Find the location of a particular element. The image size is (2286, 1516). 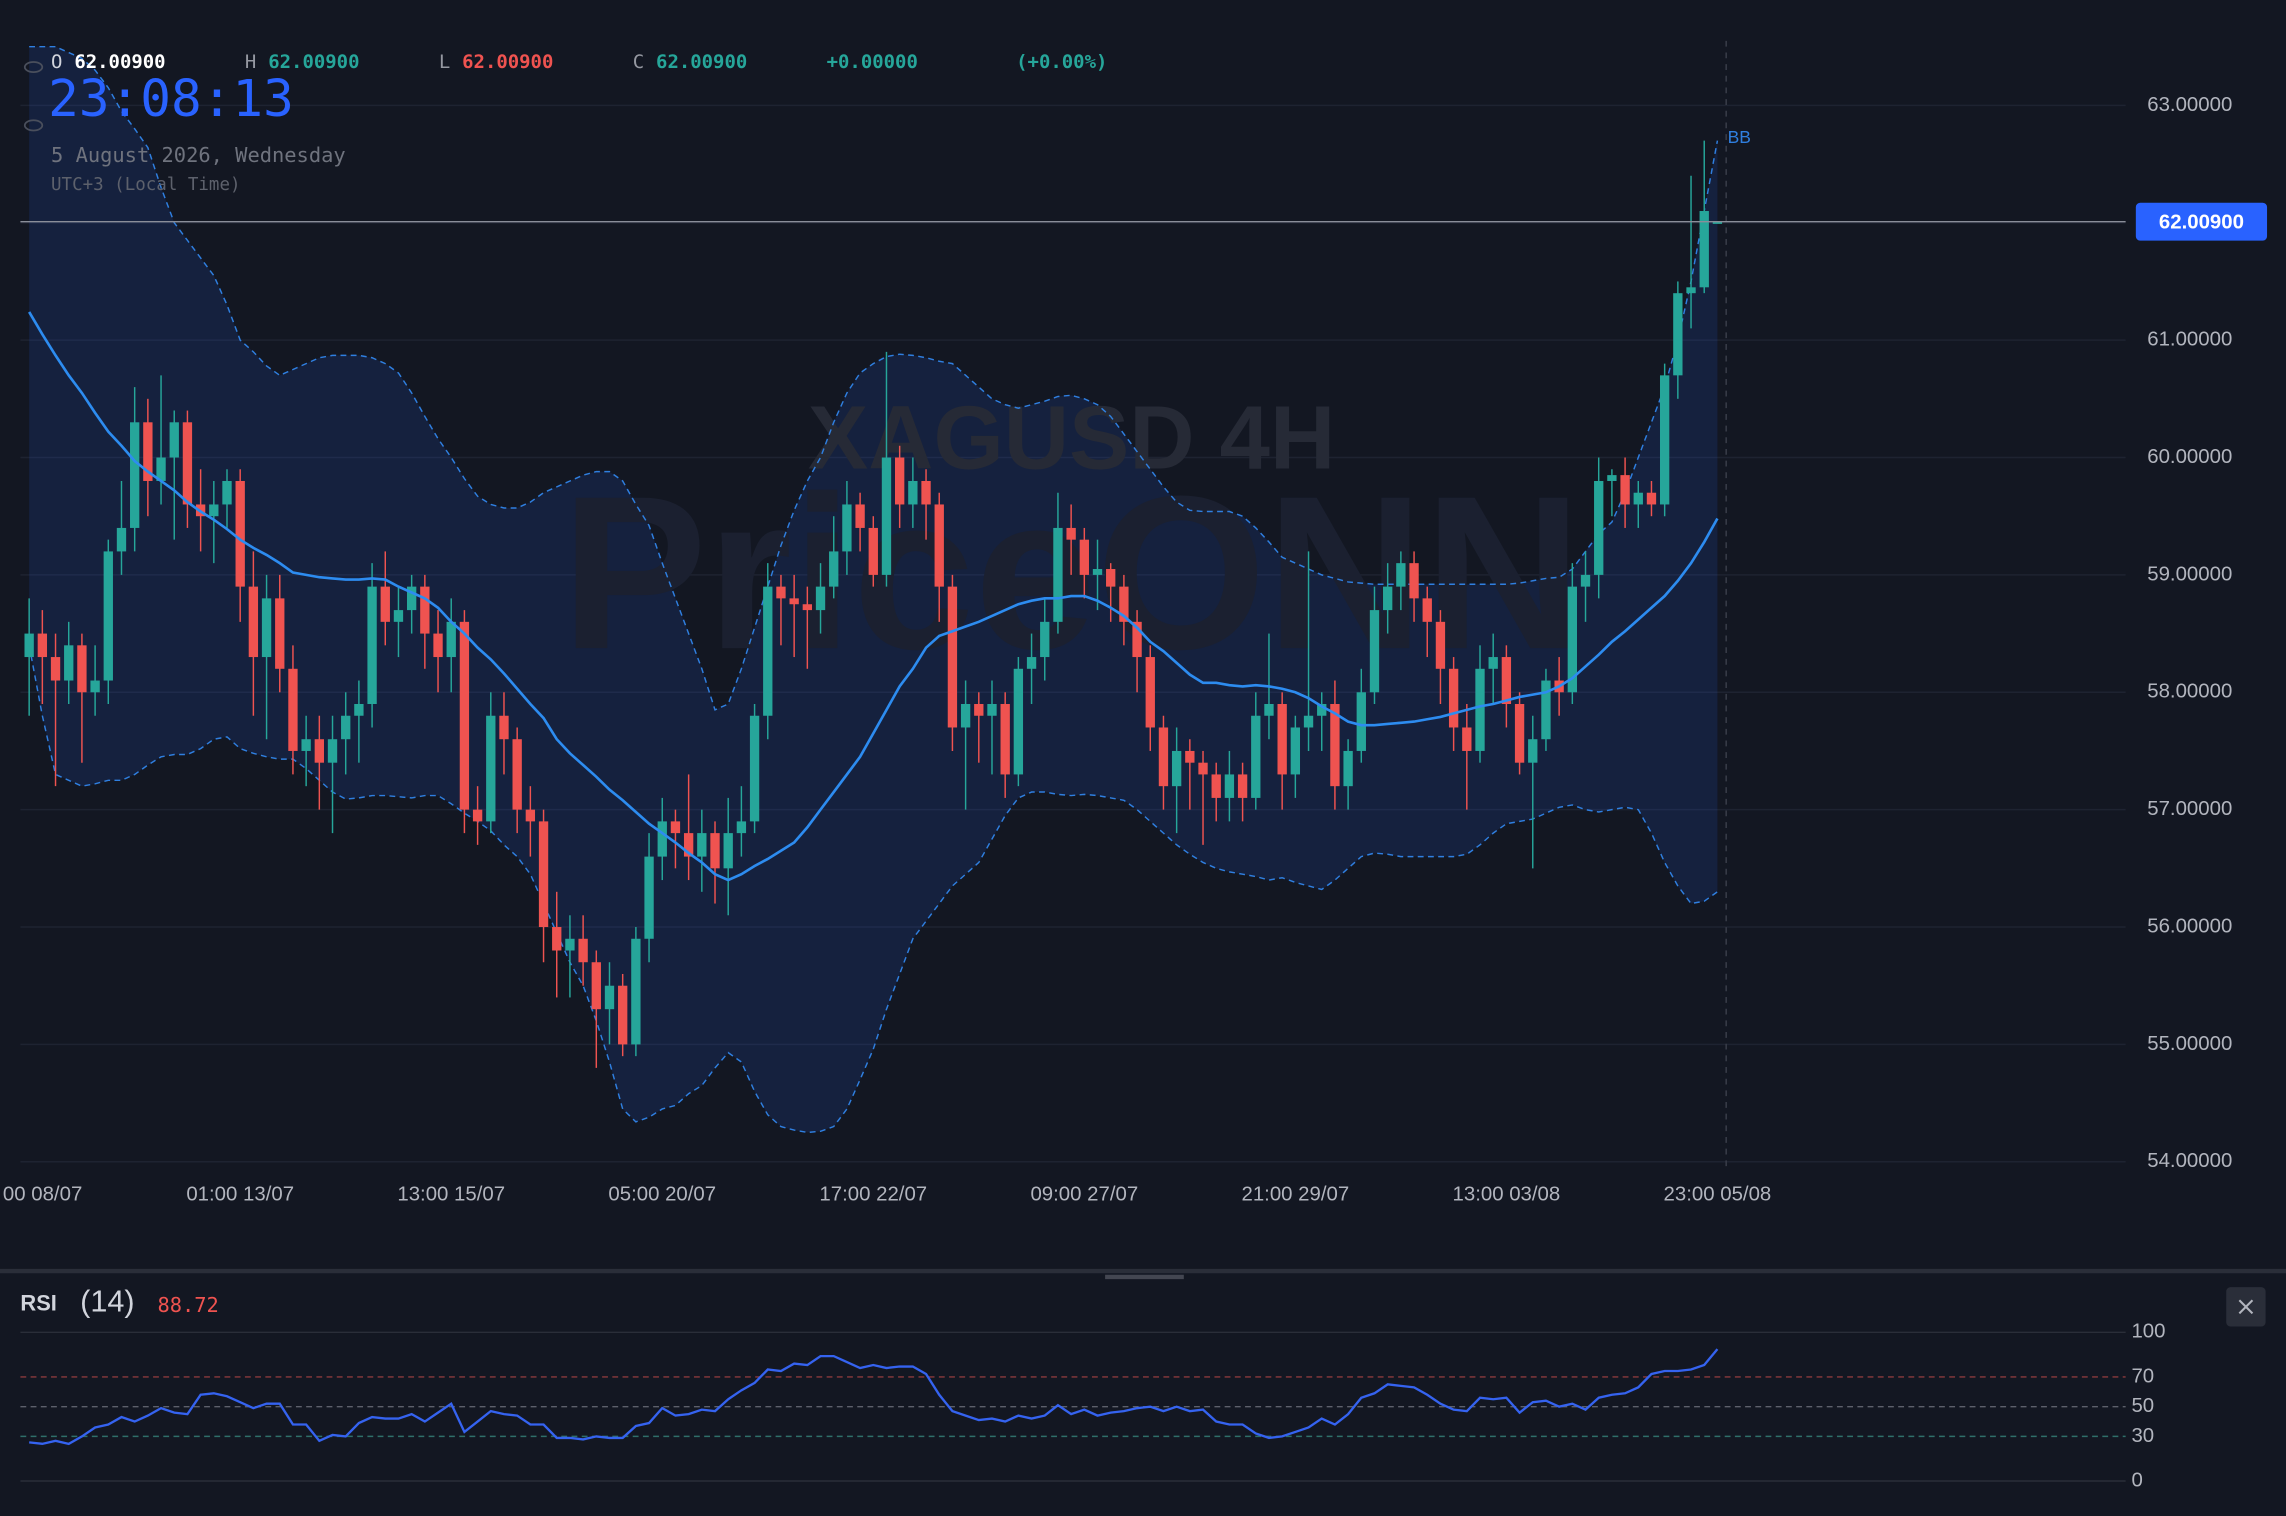

rsi-period: (14) is located at coordinates (107, 1301).